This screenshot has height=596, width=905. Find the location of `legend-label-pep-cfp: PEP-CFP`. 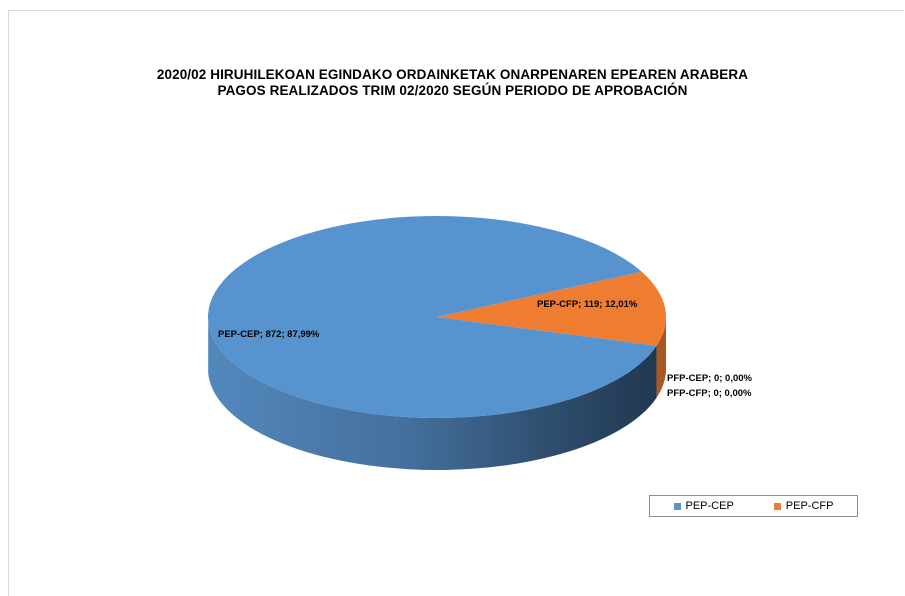

legend-label-pep-cfp: PEP-CFP is located at coordinates (809, 506).